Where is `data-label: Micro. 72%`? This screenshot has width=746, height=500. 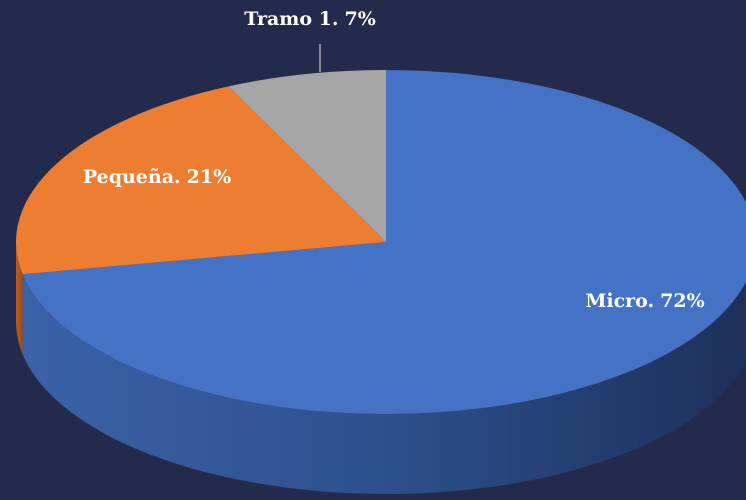
data-label: Micro. 72% is located at coordinates (644, 301).